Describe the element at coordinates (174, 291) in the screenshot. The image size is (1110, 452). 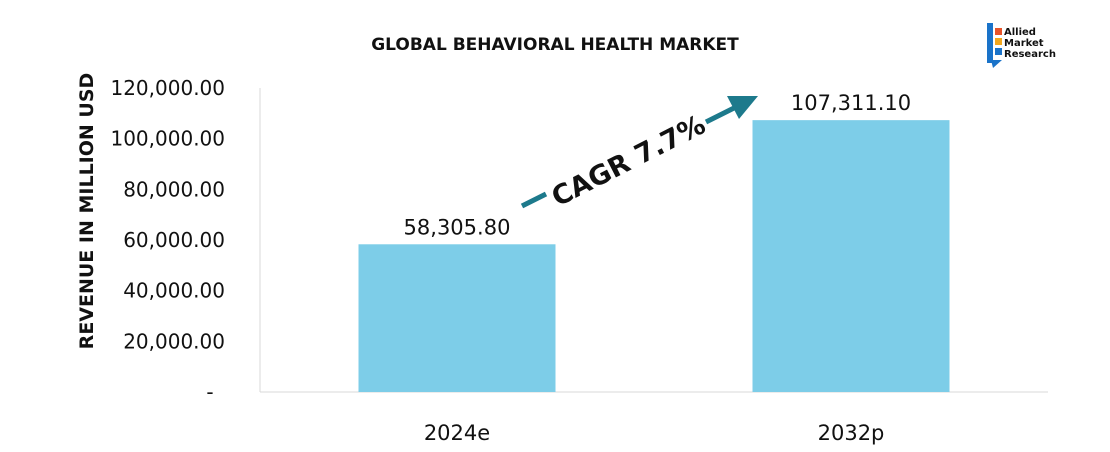
I see `y-tick-label: 40,000.00` at that location.